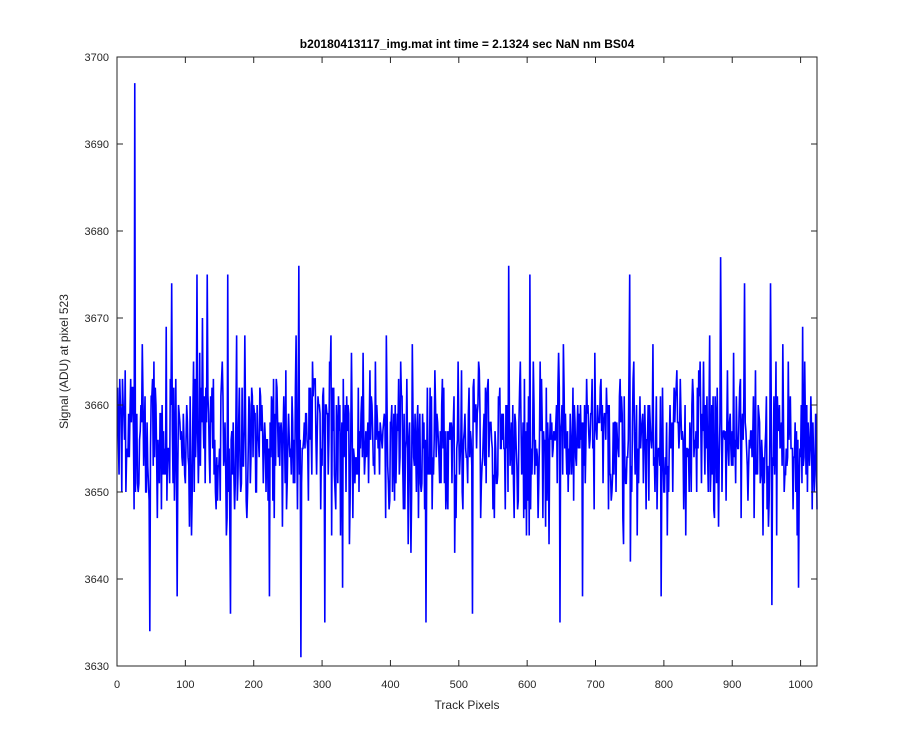 Image resolution: width=900 pixels, height=750 pixels. What do you see at coordinates (97, 580) in the screenshot?
I see `y-tick-label: 3640` at bounding box center [97, 580].